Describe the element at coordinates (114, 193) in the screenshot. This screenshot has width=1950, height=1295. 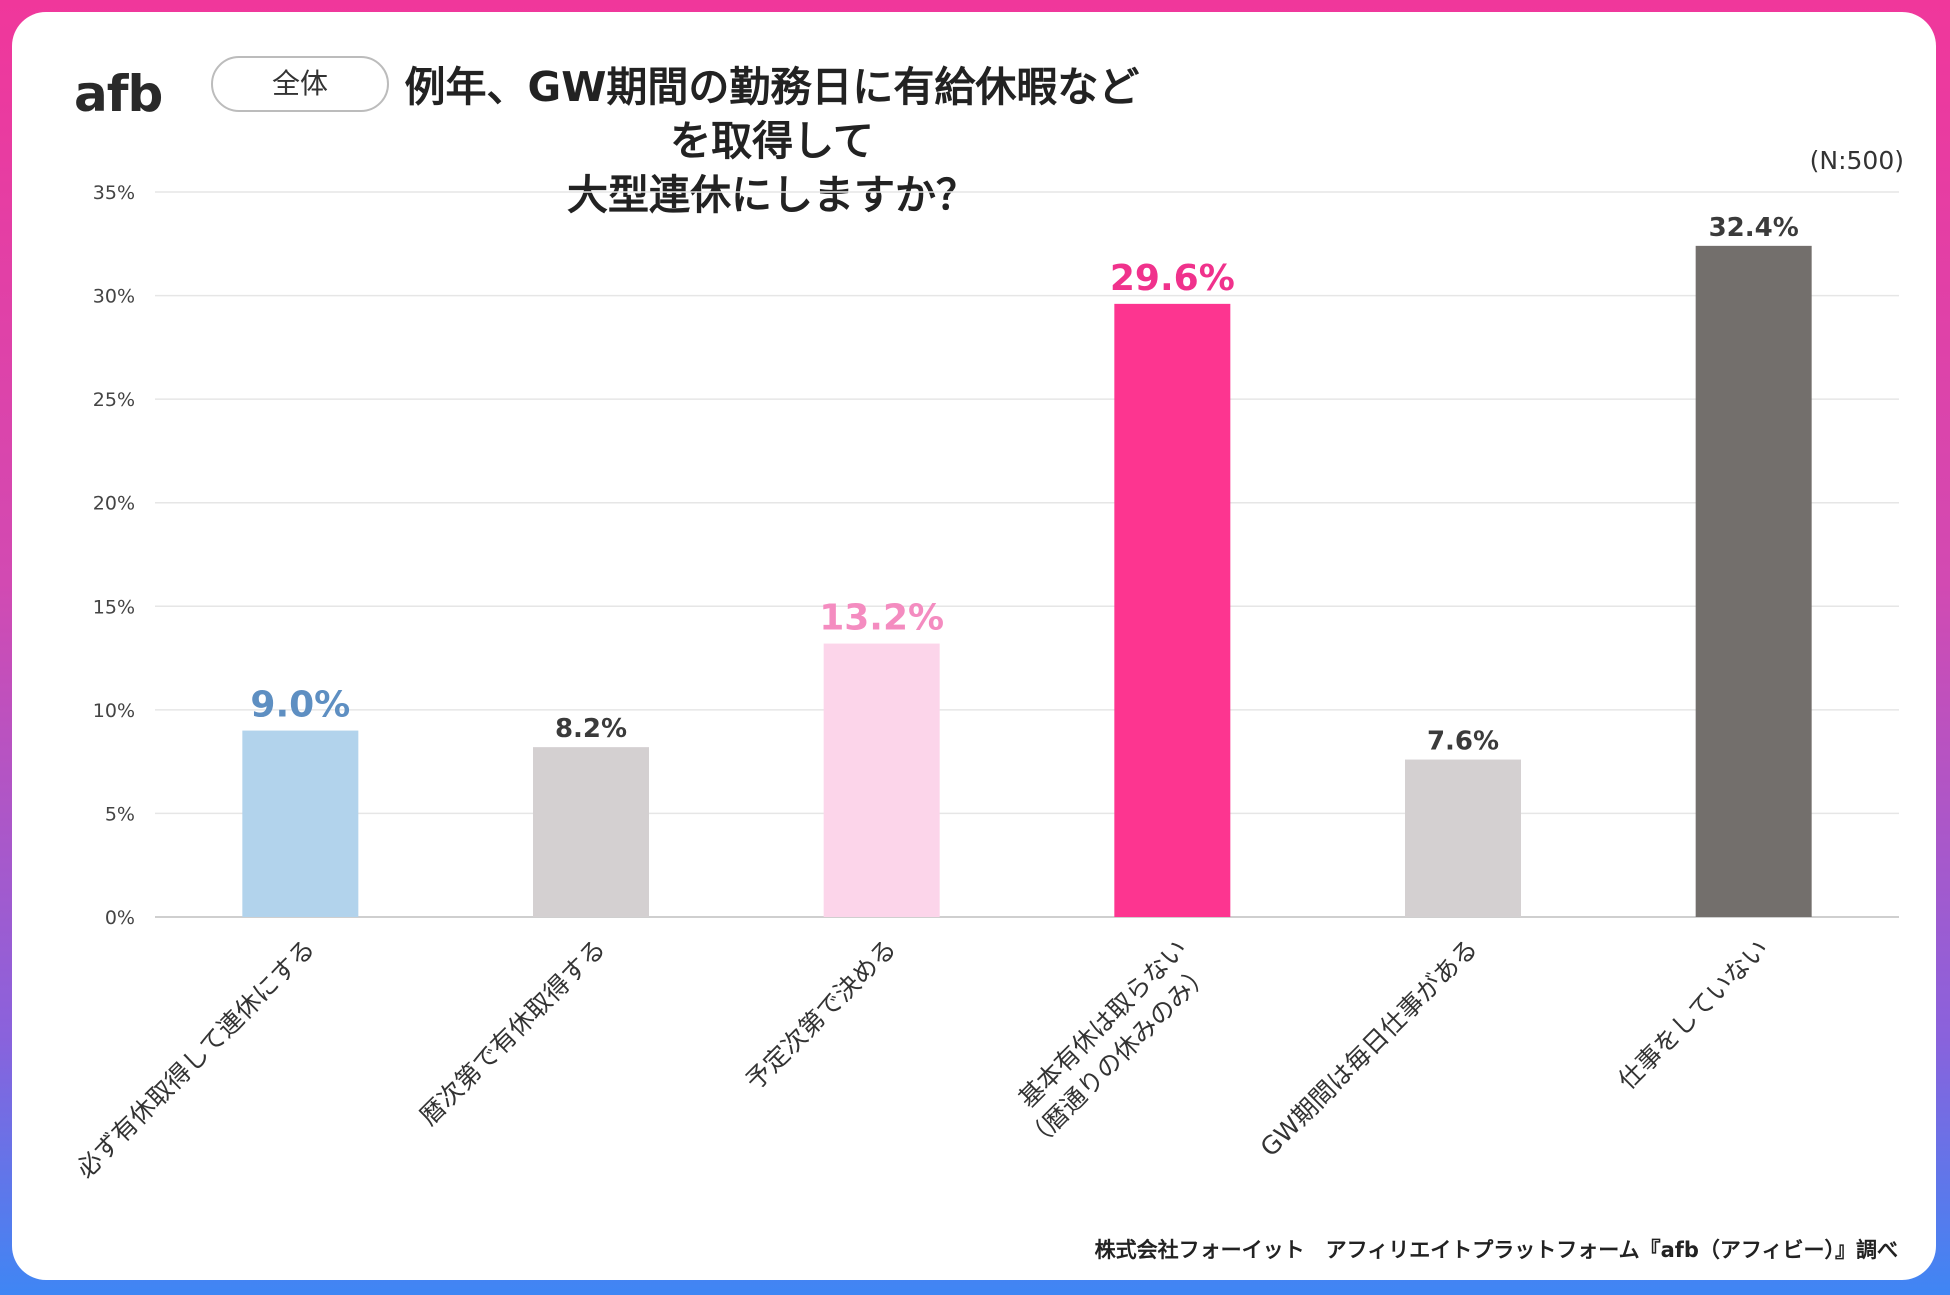
I see `y-tick-label: 35%` at that location.